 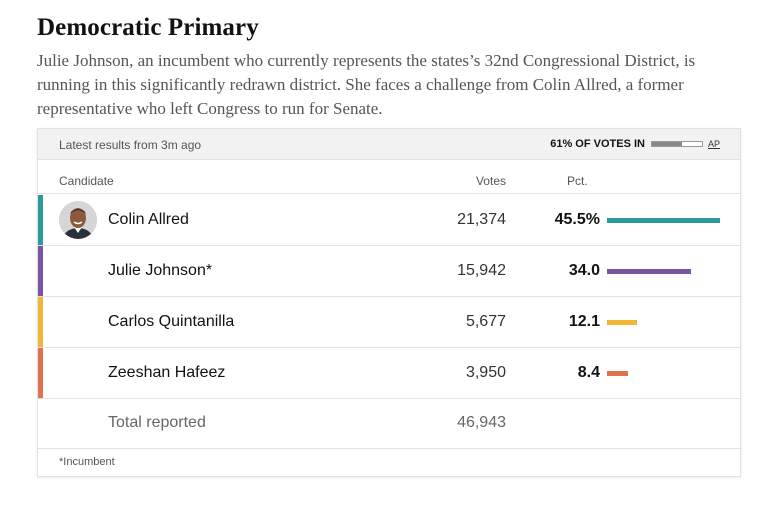 What do you see at coordinates (577, 219) in the screenshot?
I see `candidate-pct: 45.5%` at bounding box center [577, 219].